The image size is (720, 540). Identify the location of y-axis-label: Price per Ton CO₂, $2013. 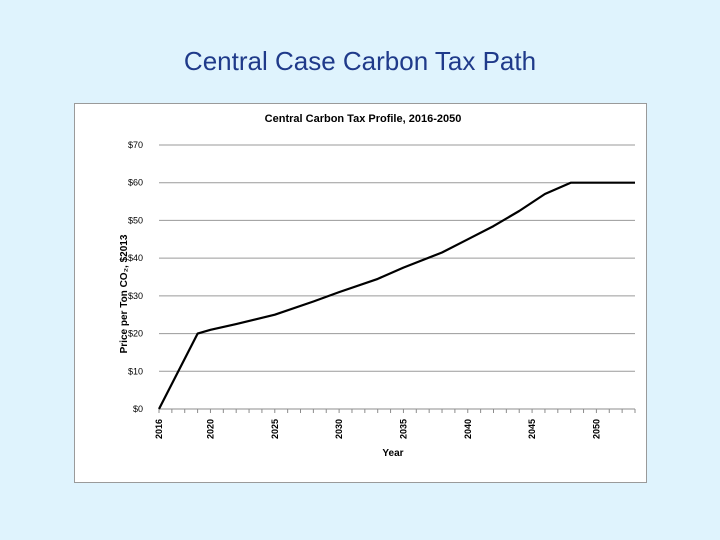
(124, 293).